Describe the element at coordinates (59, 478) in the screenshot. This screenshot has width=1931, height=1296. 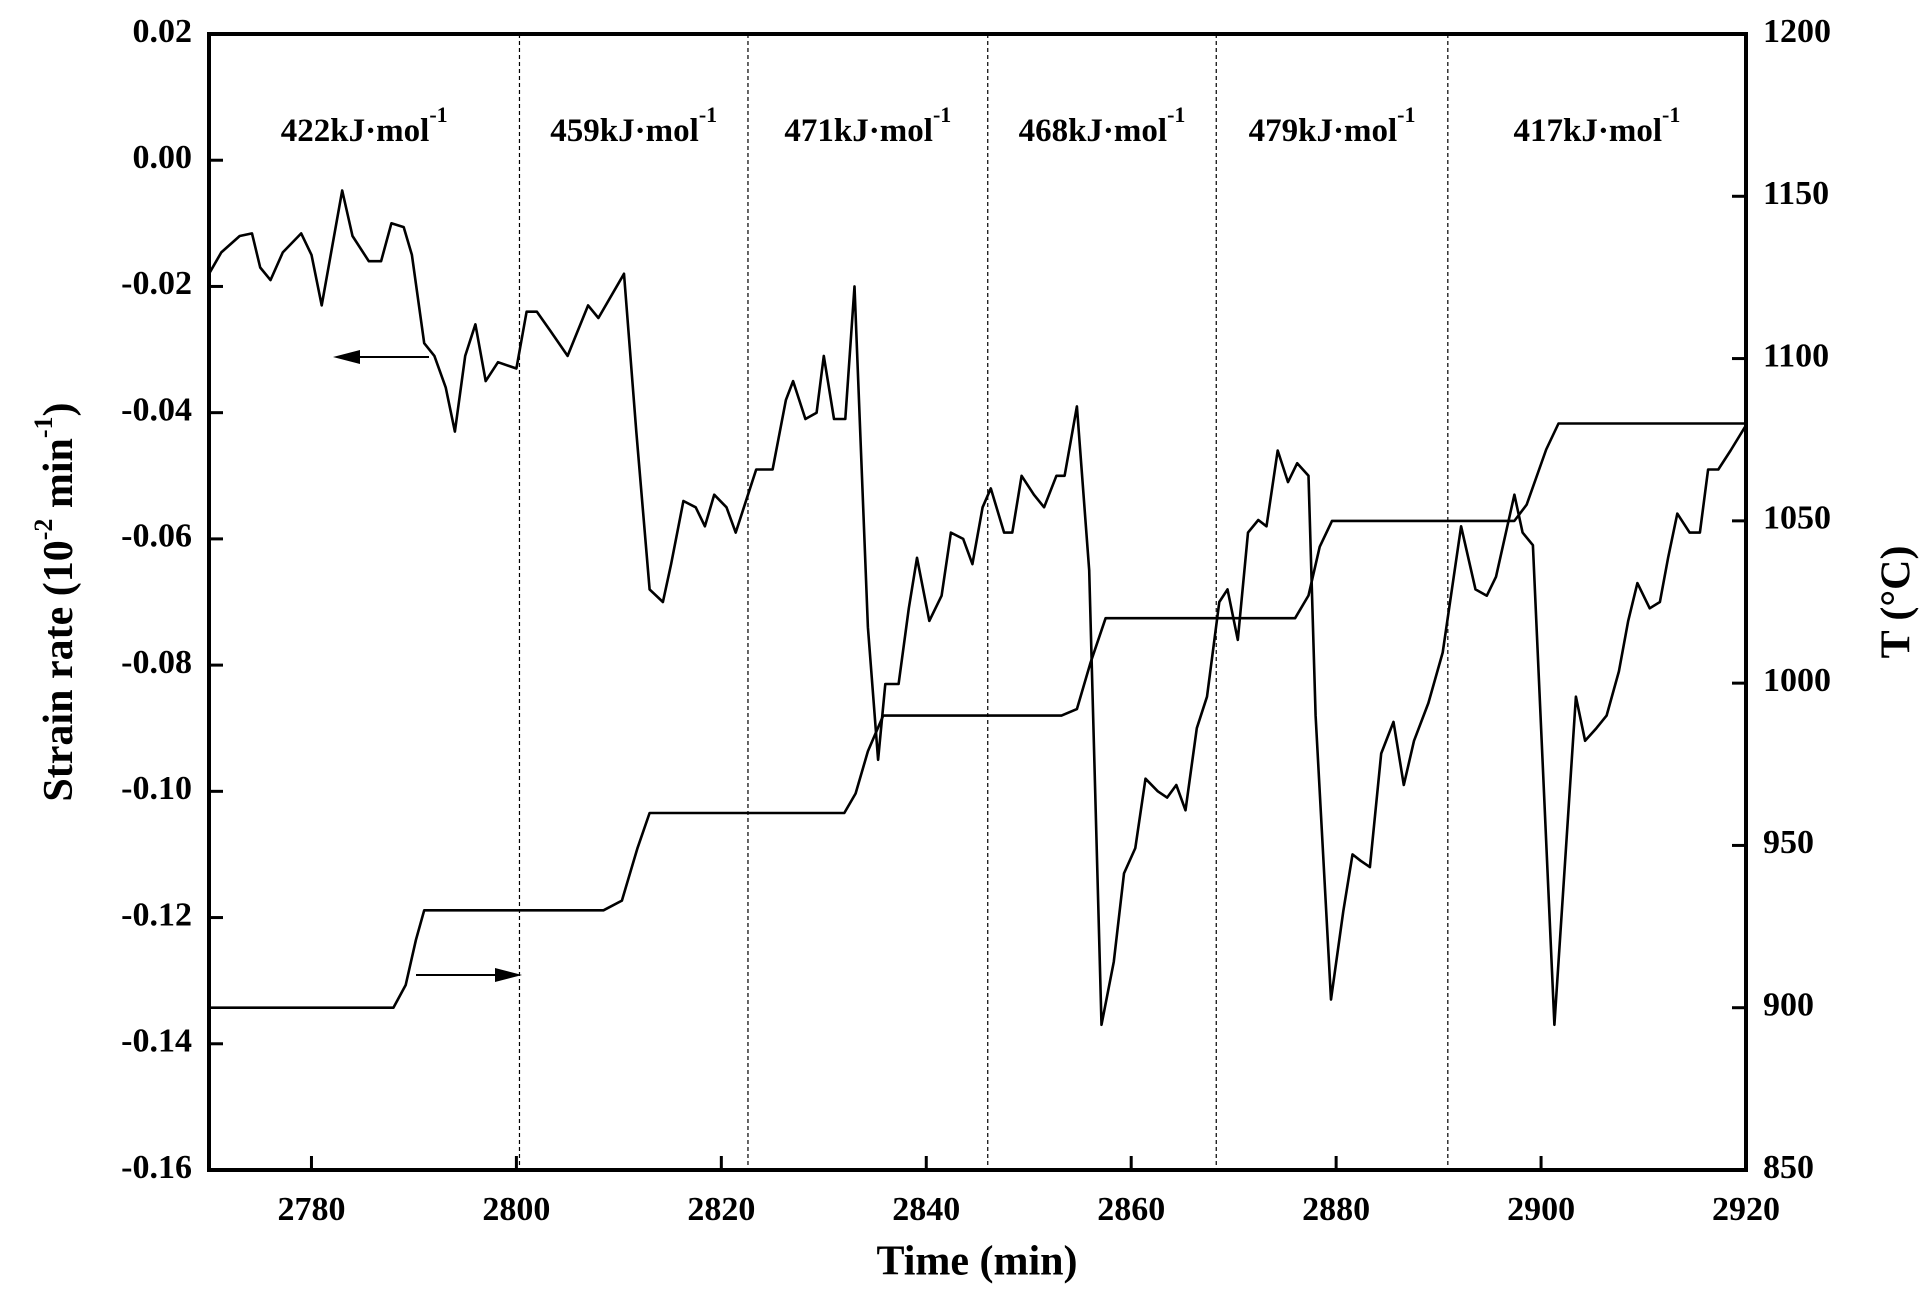
I see `y-label-part: min` at that location.